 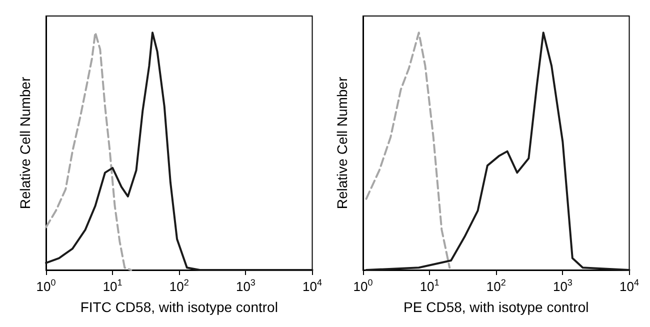 What do you see at coordinates (179, 307) in the screenshot?
I see `x-axis-title: FITC CD58, with isotype control` at bounding box center [179, 307].